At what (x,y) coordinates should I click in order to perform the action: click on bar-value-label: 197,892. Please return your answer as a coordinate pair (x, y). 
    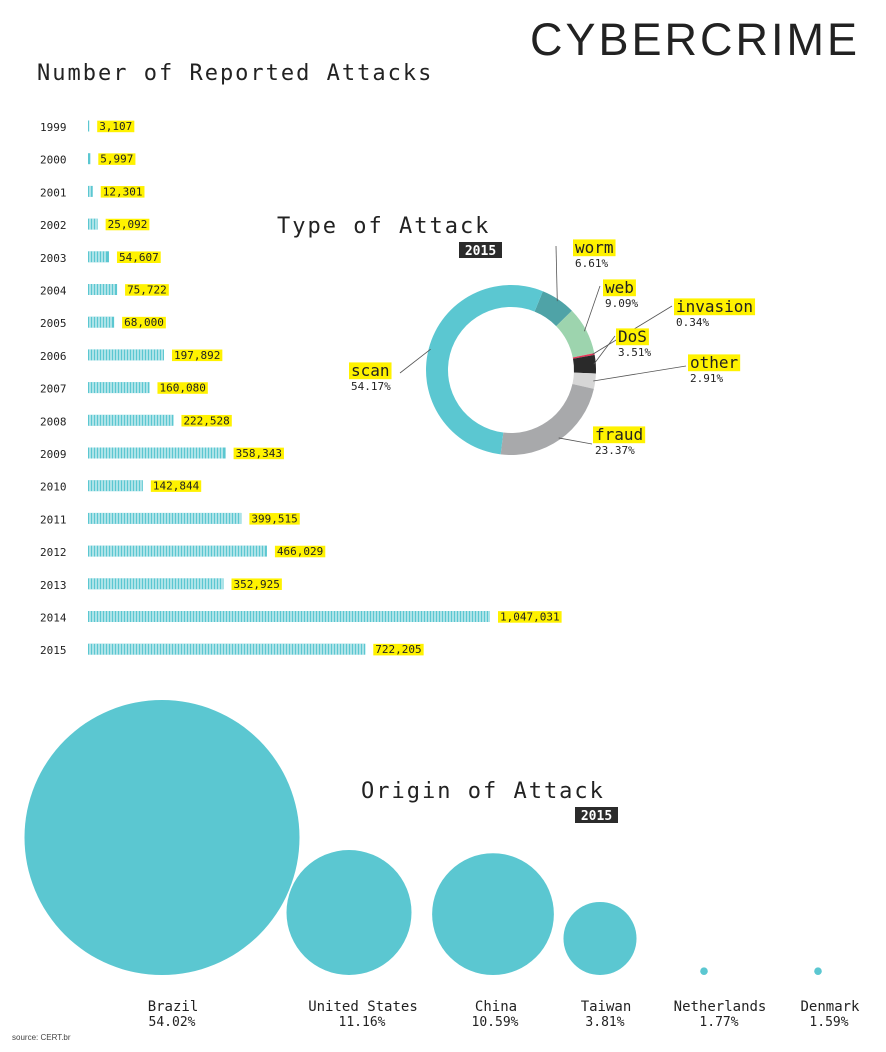
    Looking at the image, I should click on (197, 355).